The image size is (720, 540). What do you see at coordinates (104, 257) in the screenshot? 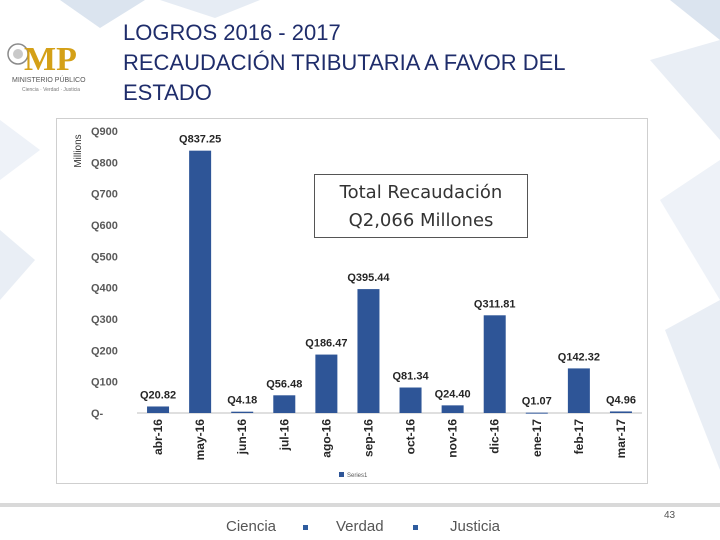
I see `y-tick-label: Q500` at bounding box center [104, 257].